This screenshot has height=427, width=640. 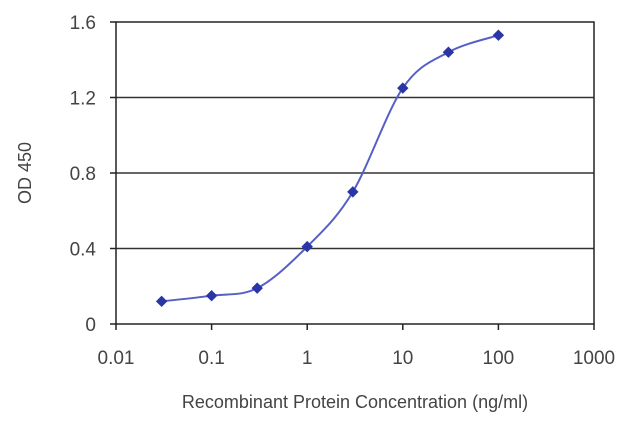 What do you see at coordinates (83, 250) in the screenshot?
I see `y-tick-label: 0.4` at bounding box center [83, 250].